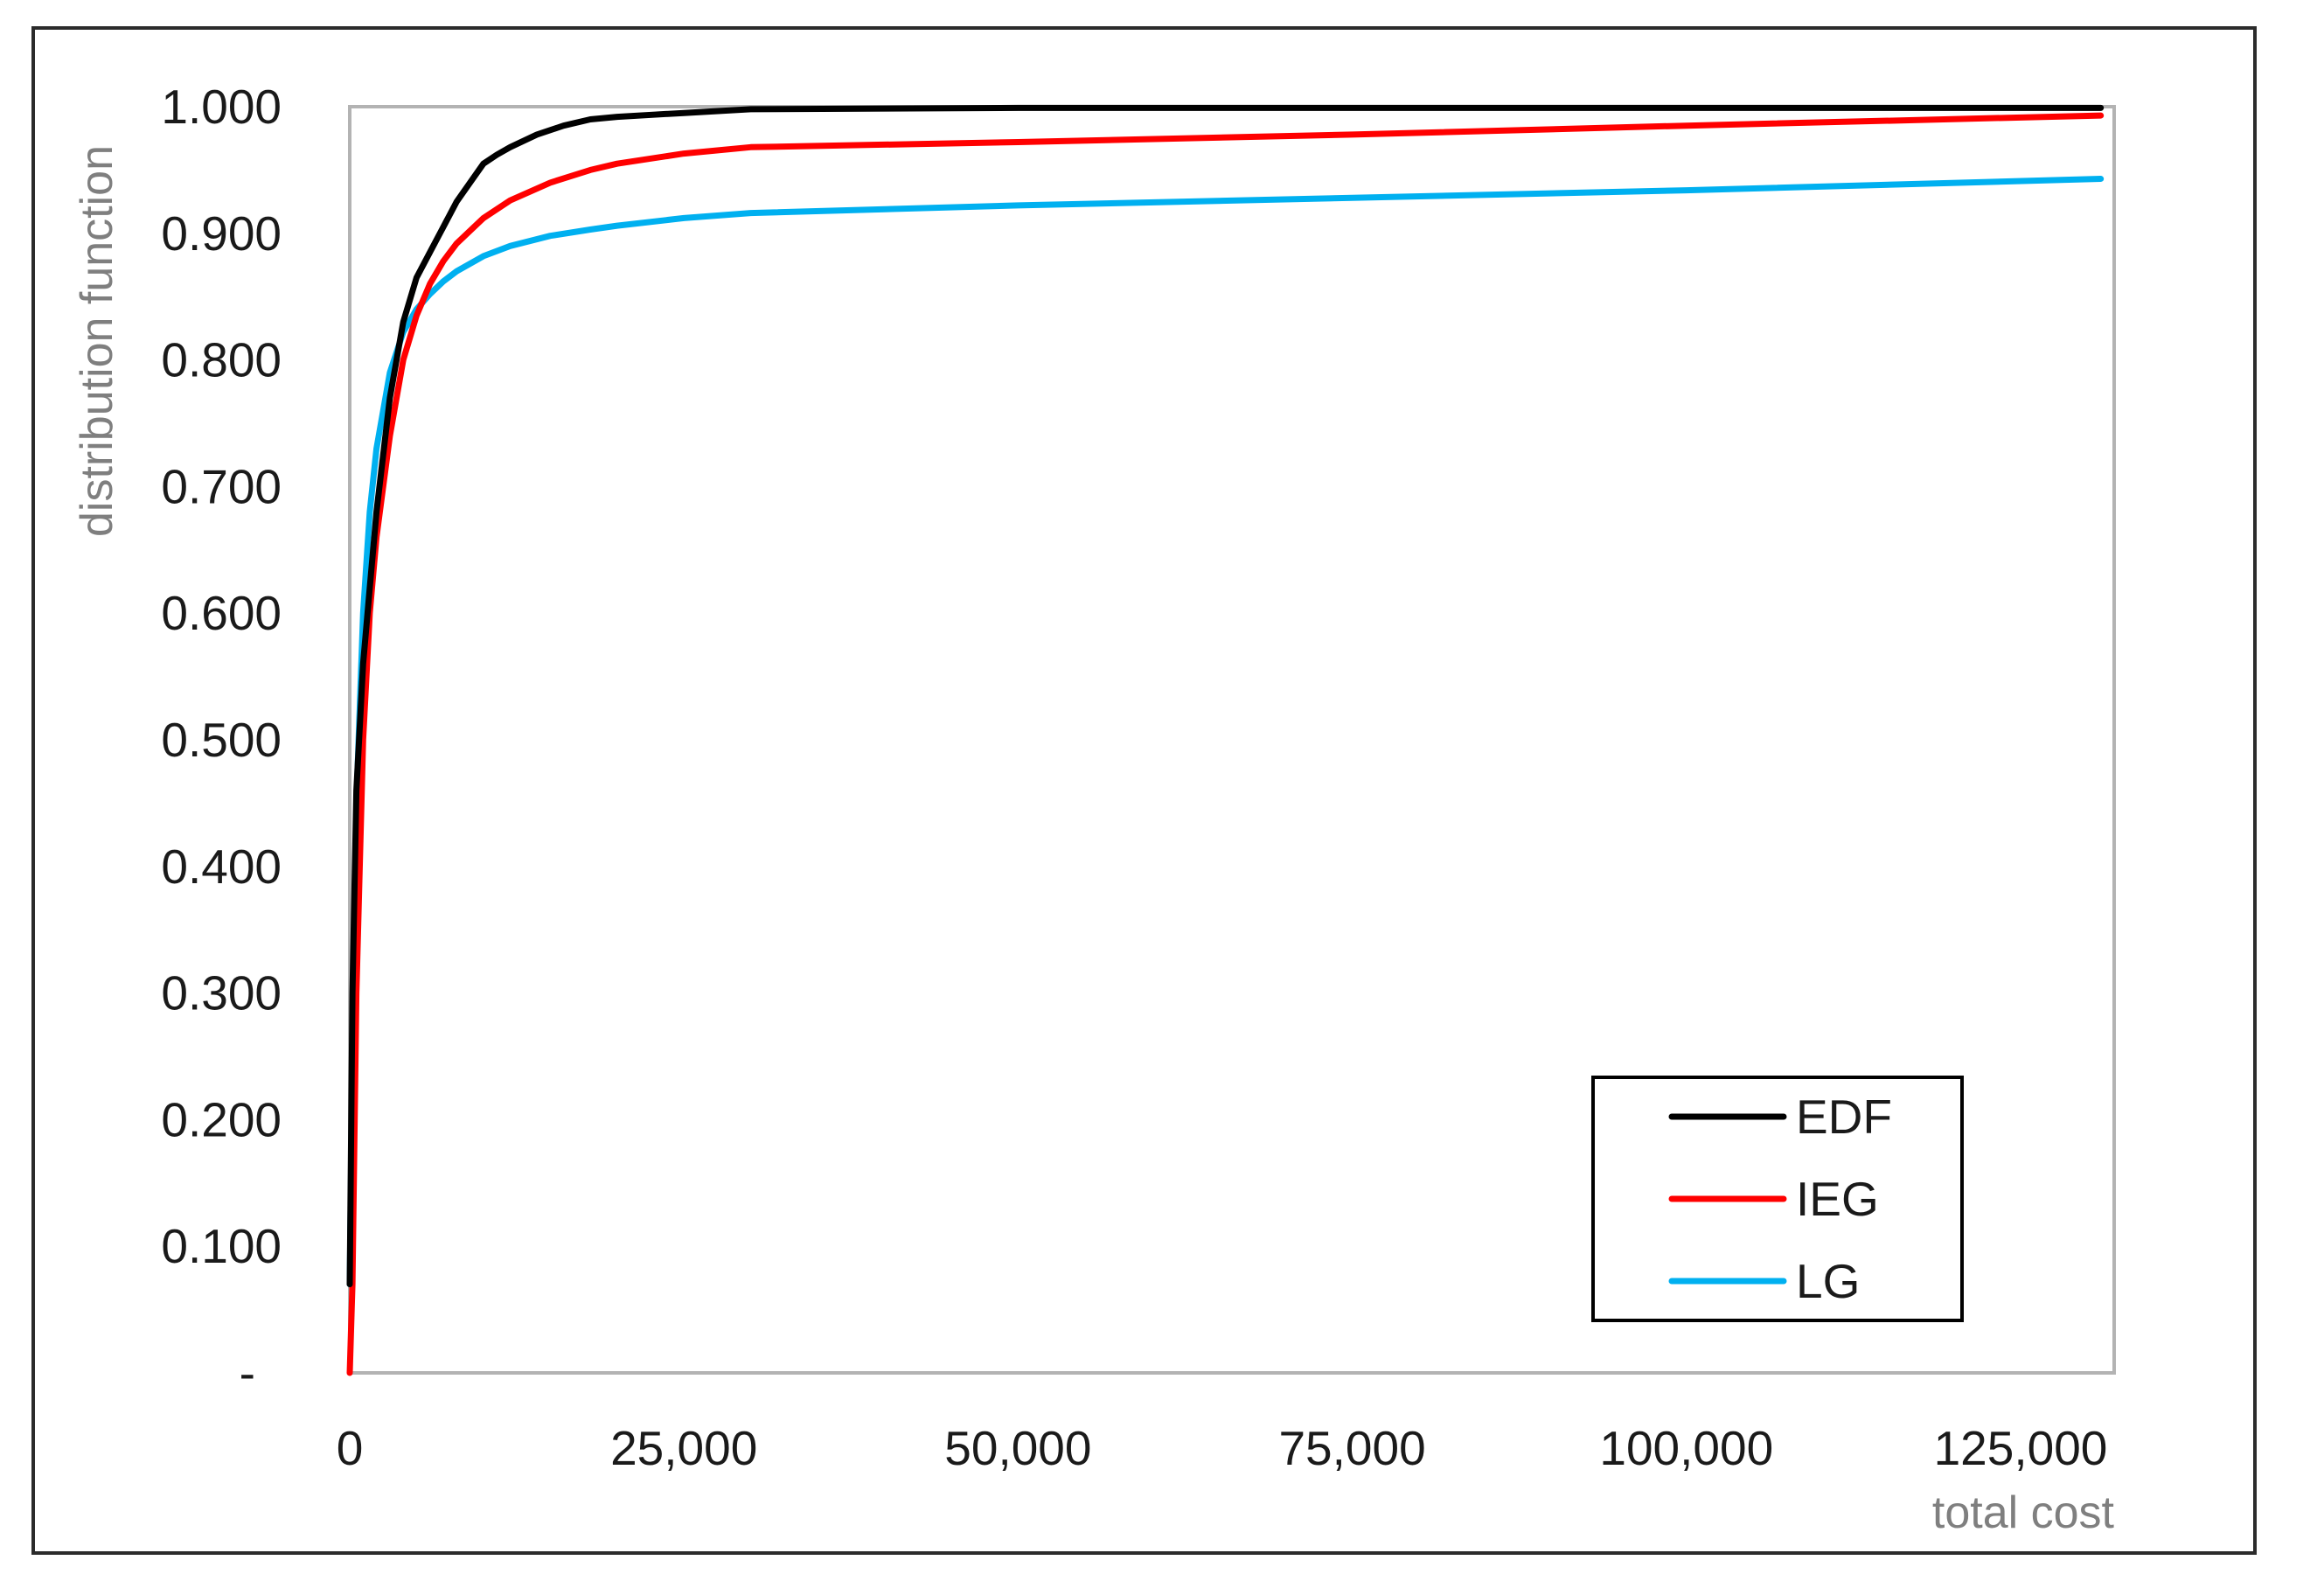 The width and height of the screenshot is (2324, 1588). I want to click on y-tick-label: 0.500, so click(221, 740).